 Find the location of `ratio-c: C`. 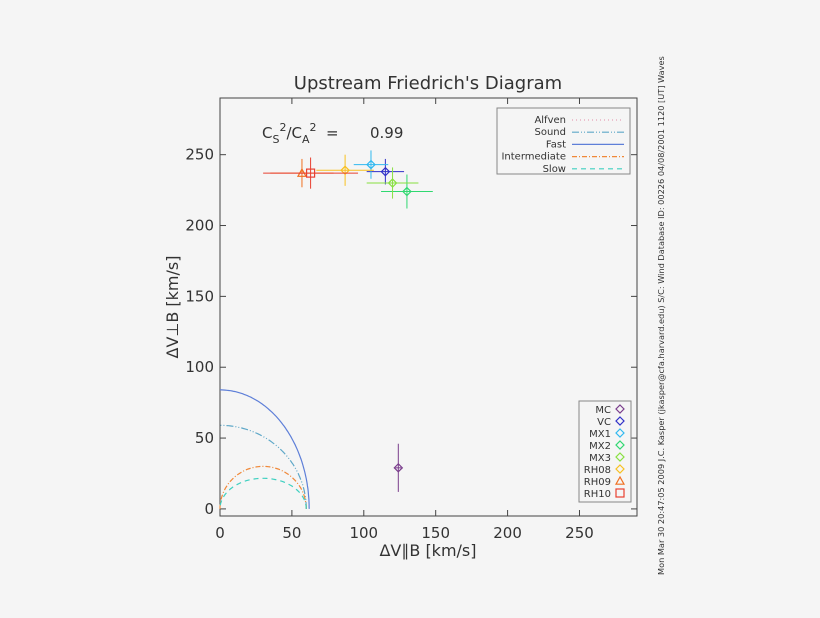

ratio-c: C is located at coordinates (267, 133).